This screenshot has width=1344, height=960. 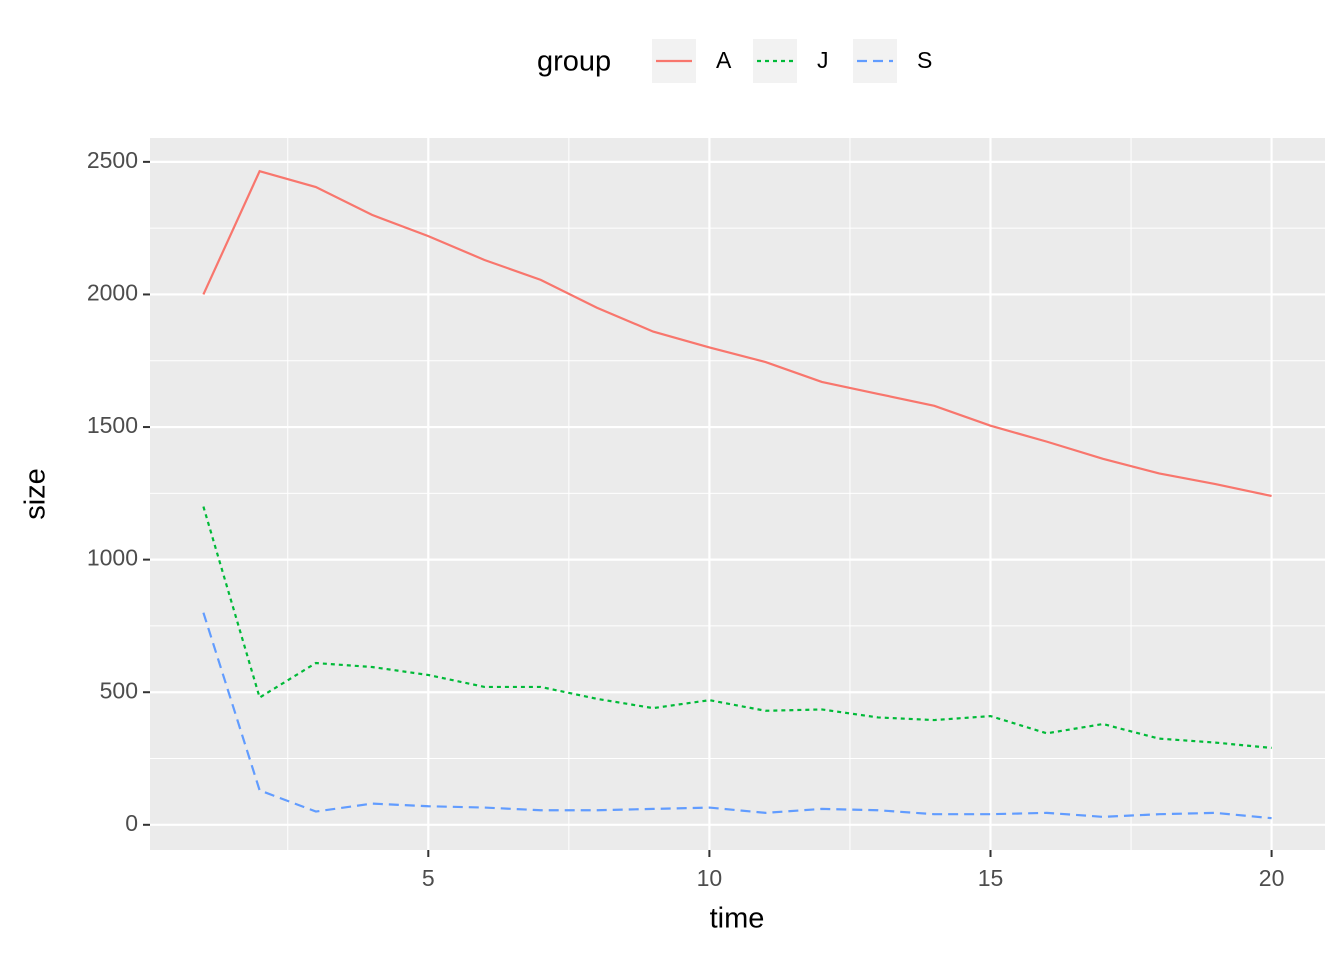 I want to click on x-axis-title: time, so click(x=737, y=919).